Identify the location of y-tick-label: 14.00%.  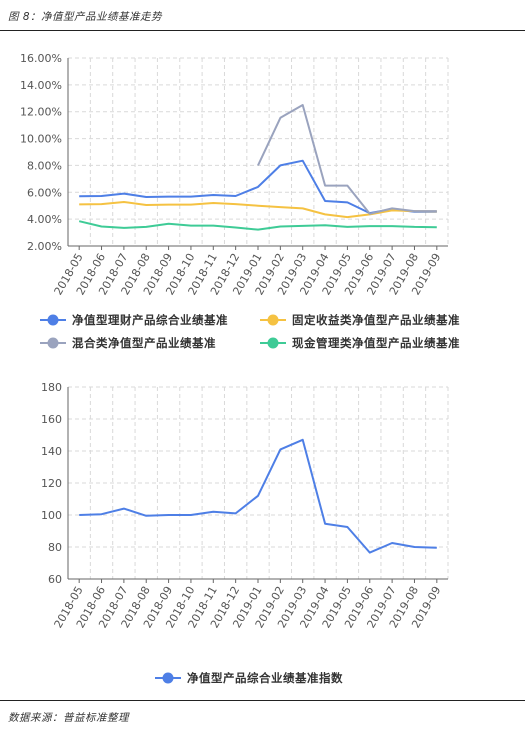
(41, 85).